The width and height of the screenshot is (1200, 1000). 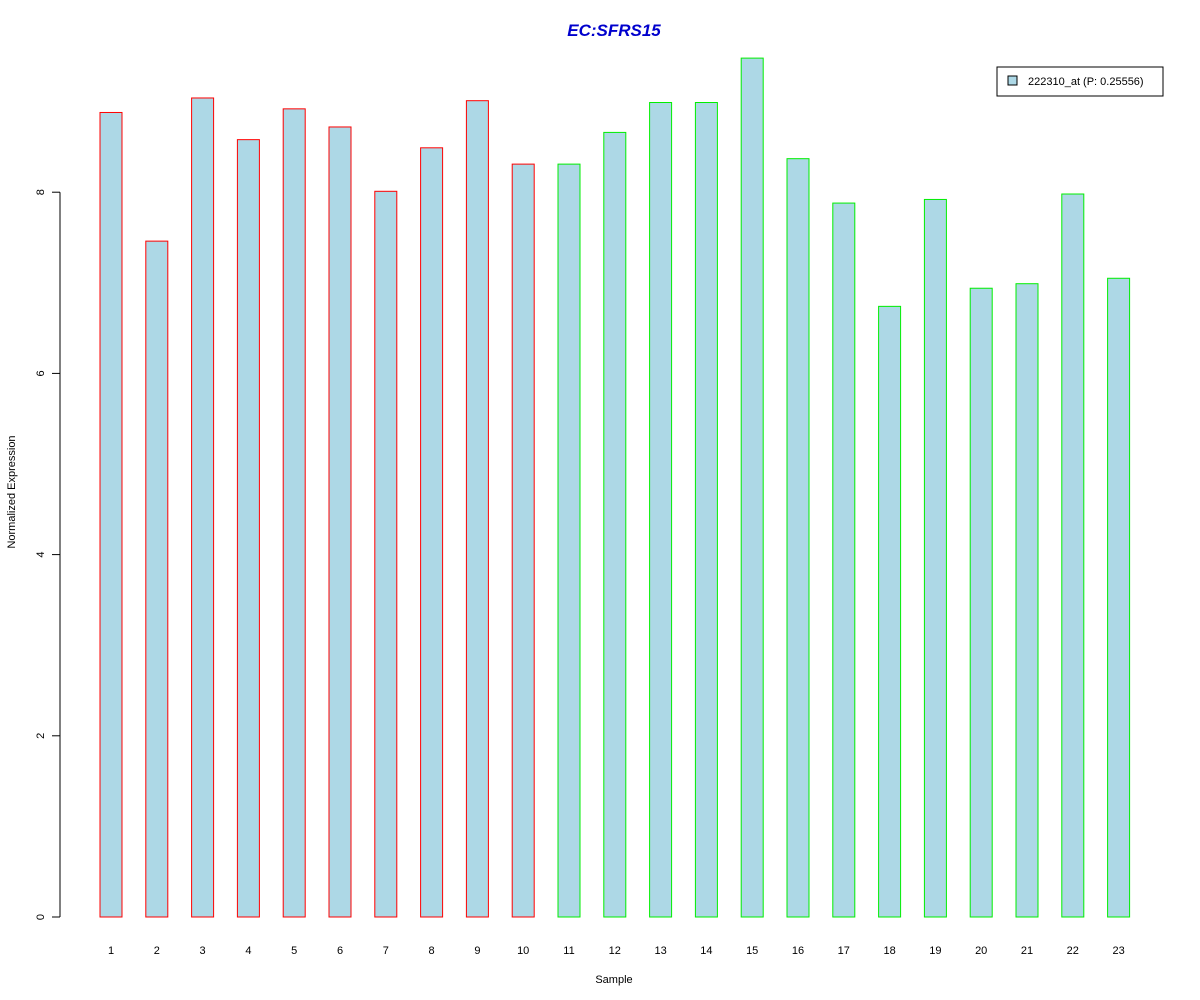 I want to click on x-tick-label: 5, so click(x=294, y=951).